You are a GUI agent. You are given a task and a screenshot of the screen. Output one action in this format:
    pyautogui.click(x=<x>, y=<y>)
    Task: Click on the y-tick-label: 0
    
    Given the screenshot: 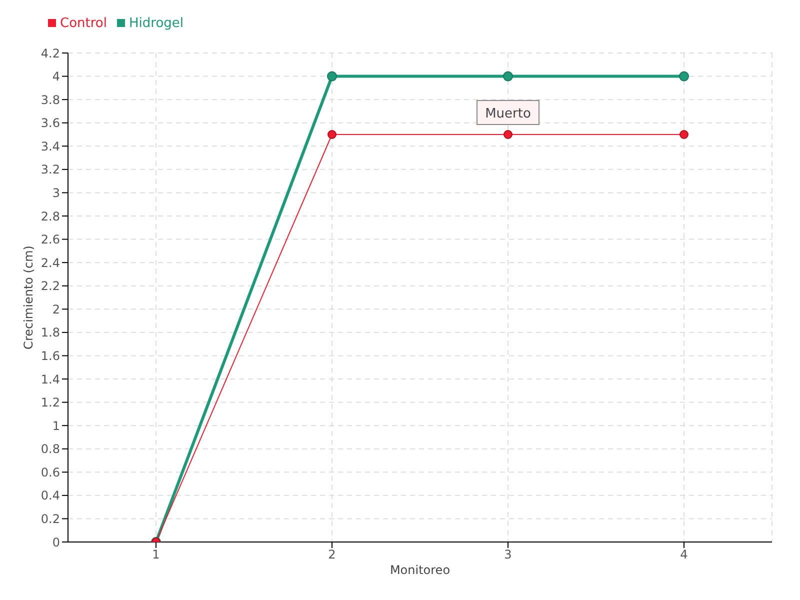 What is the action you would take?
    pyautogui.click(x=56, y=542)
    